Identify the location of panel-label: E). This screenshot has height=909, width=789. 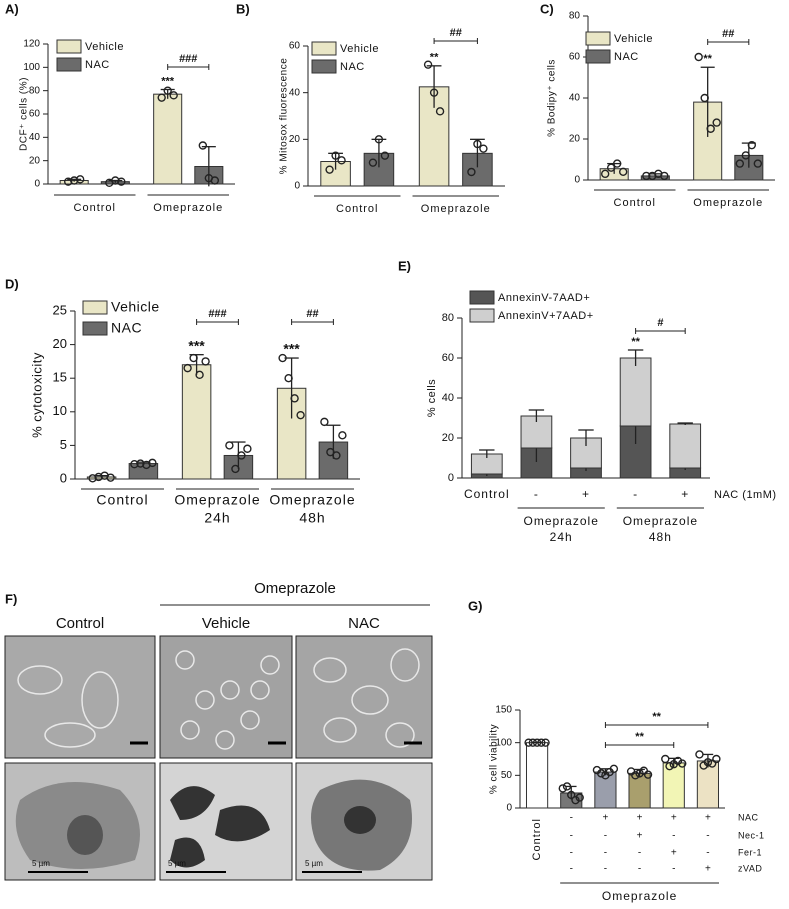
(404, 265).